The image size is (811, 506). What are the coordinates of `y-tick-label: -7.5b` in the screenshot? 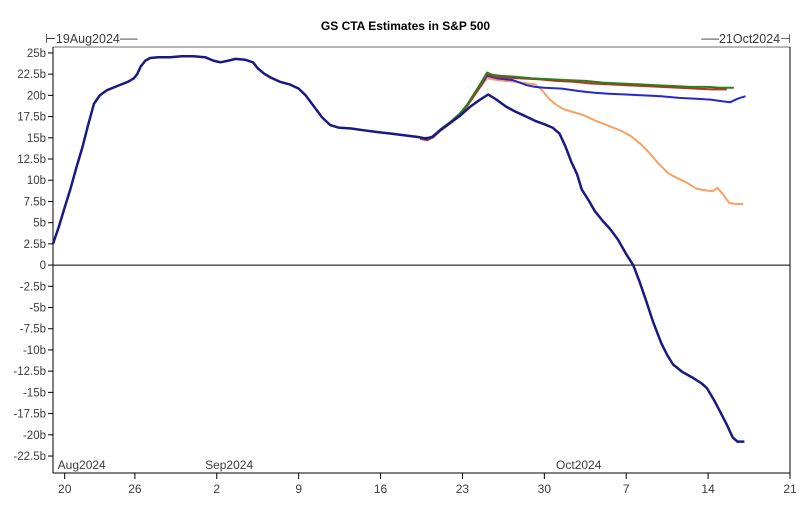 It's located at (33, 330).